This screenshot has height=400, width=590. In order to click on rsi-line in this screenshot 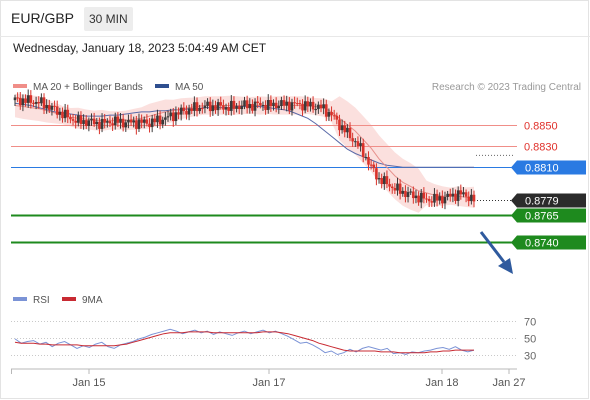, I will do `click(244, 342)`.